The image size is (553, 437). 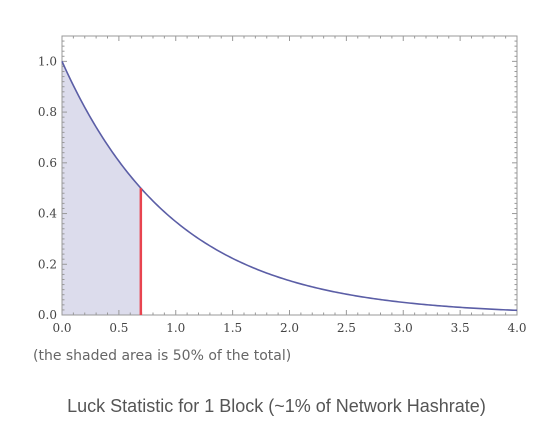 I want to click on x-tick-label: 4.0, so click(x=516, y=328).